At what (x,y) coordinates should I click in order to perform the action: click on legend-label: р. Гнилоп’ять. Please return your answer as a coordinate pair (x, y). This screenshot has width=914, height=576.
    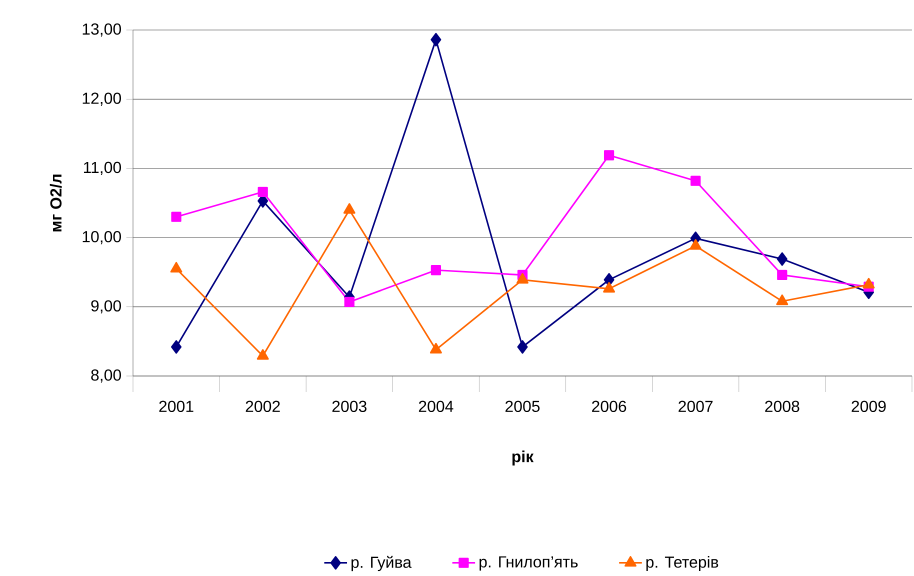
    Looking at the image, I should click on (529, 563).